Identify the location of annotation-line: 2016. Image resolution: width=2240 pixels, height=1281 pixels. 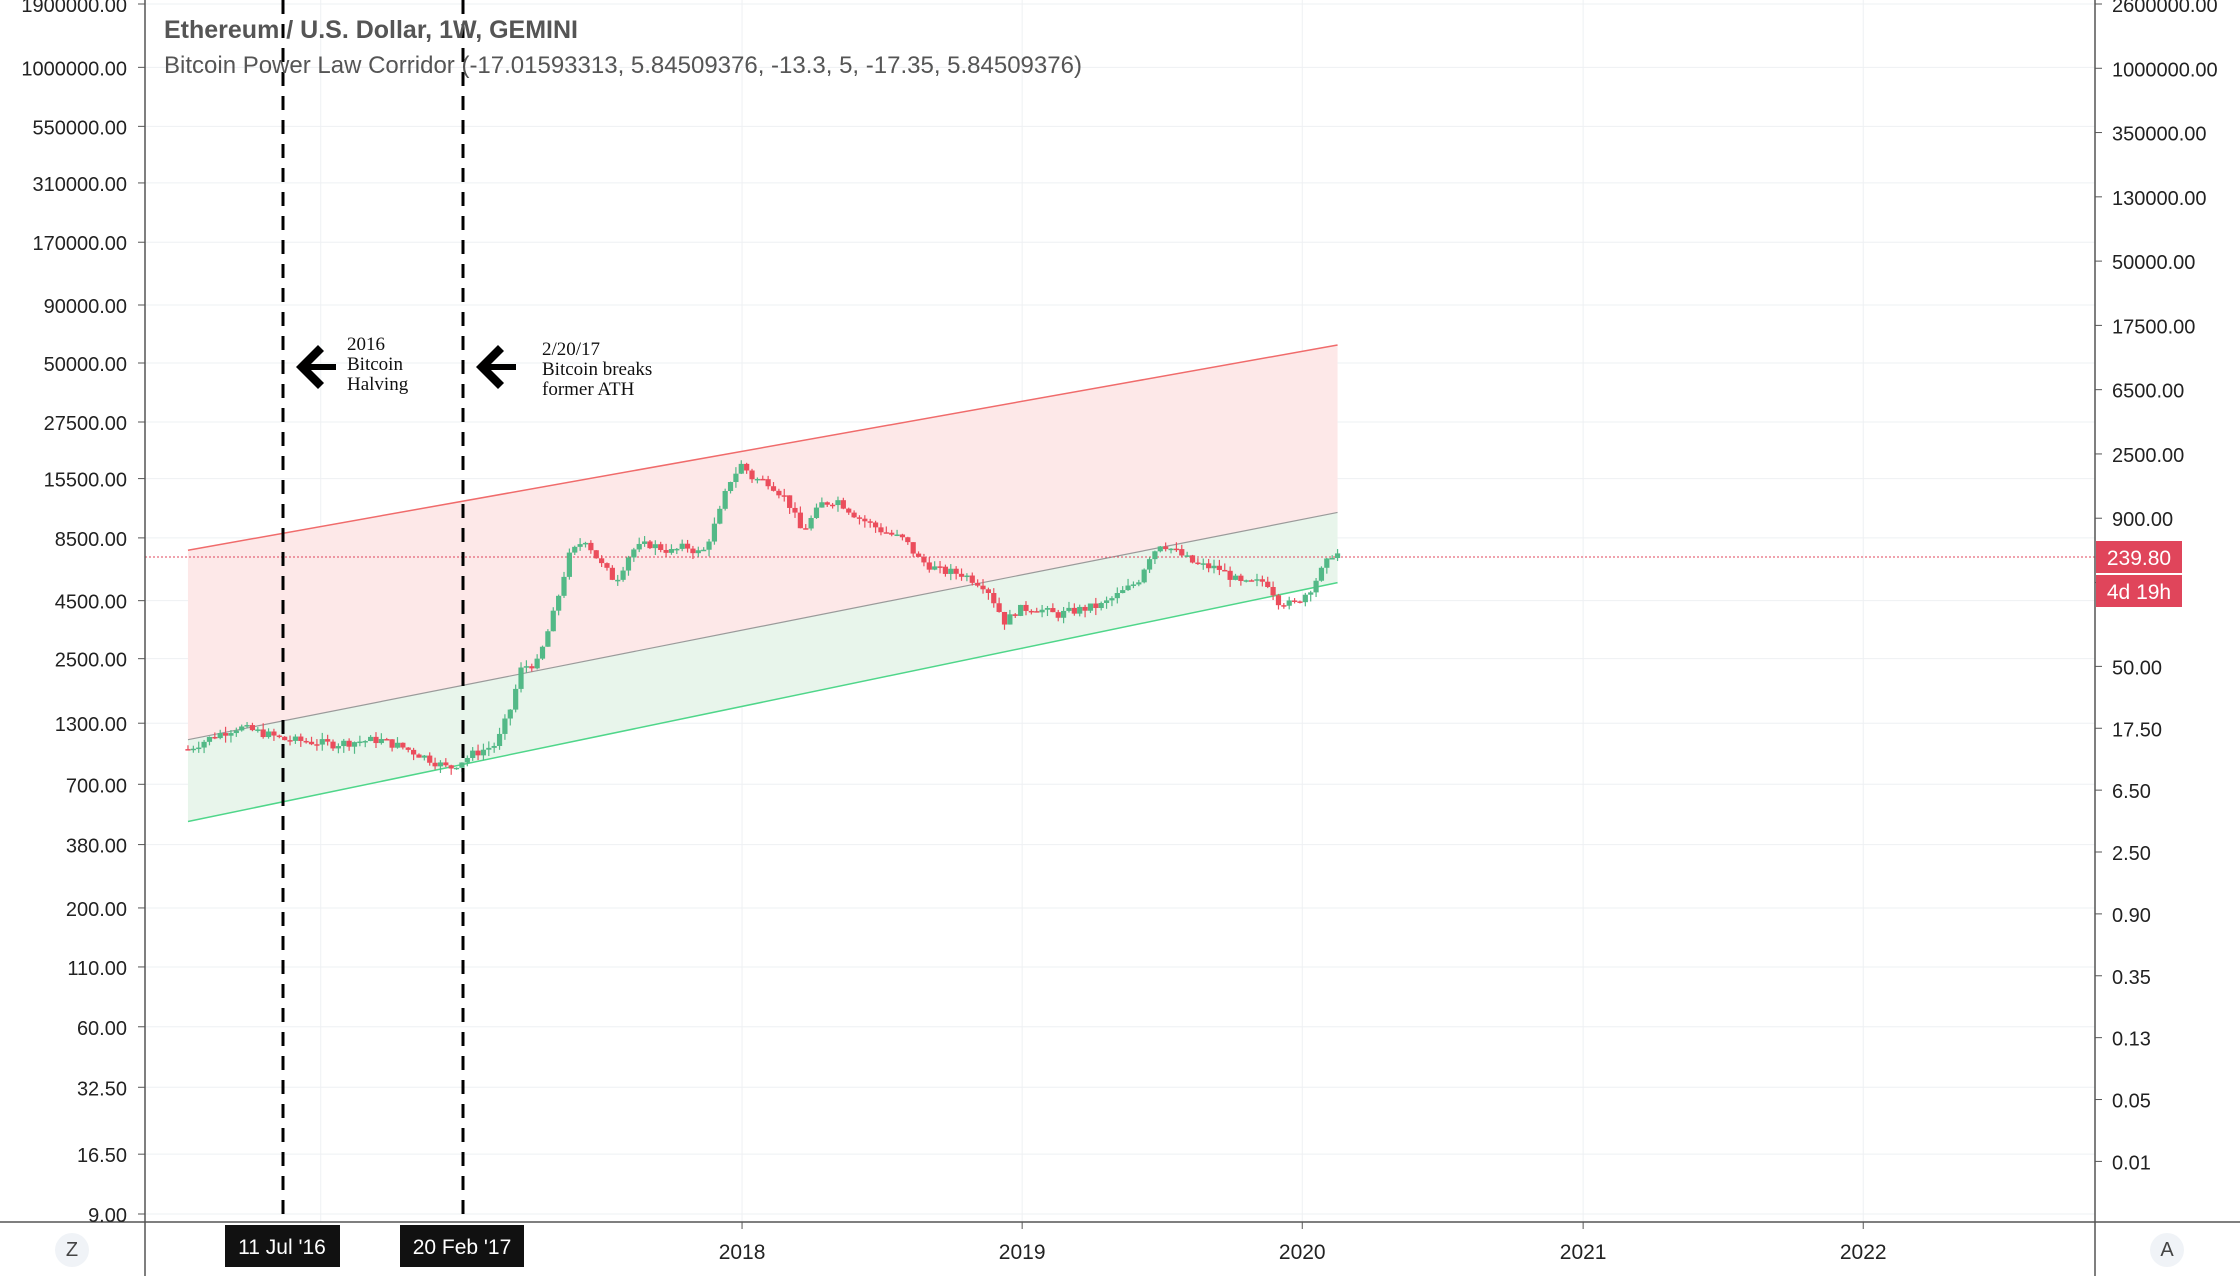
(366, 344).